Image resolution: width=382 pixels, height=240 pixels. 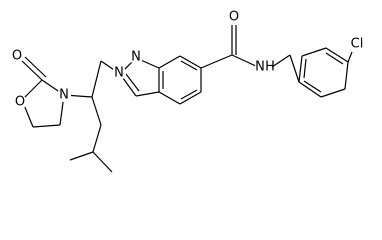 I want to click on atom-label: H, so click(x=270, y=67).